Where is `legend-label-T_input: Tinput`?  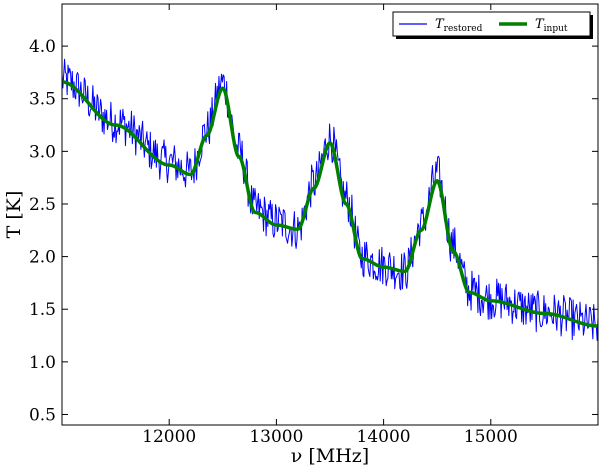
legend-label-T_input: Tinput is located at coordinates (551, 25).